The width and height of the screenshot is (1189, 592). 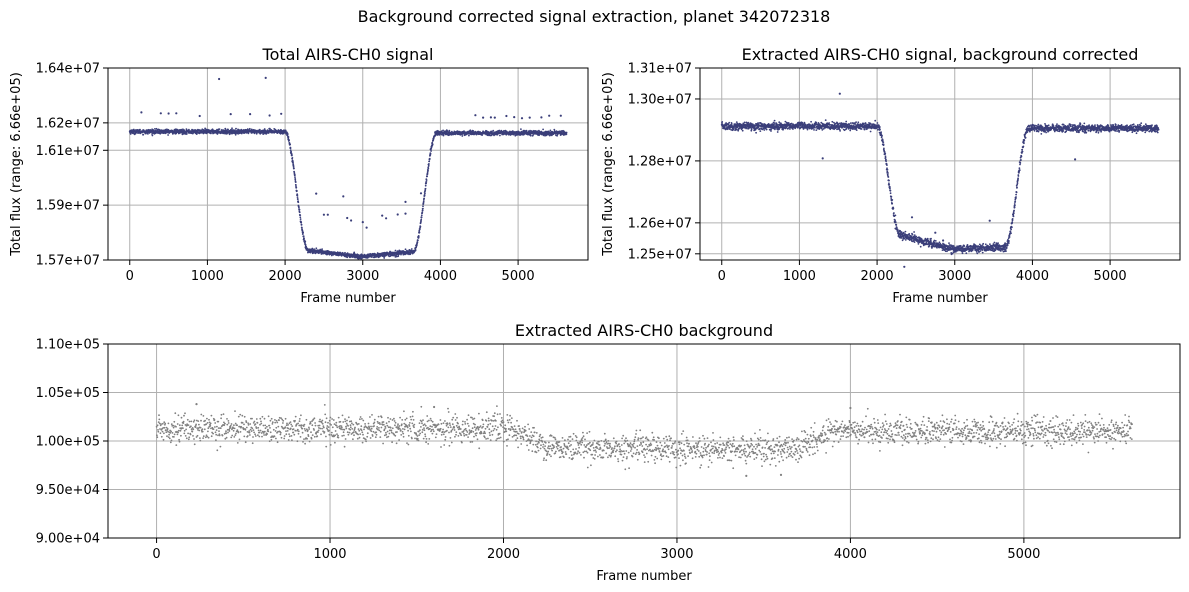 I want to click on y-tick-label: 1.61e+07, so click(x=68, y=151).